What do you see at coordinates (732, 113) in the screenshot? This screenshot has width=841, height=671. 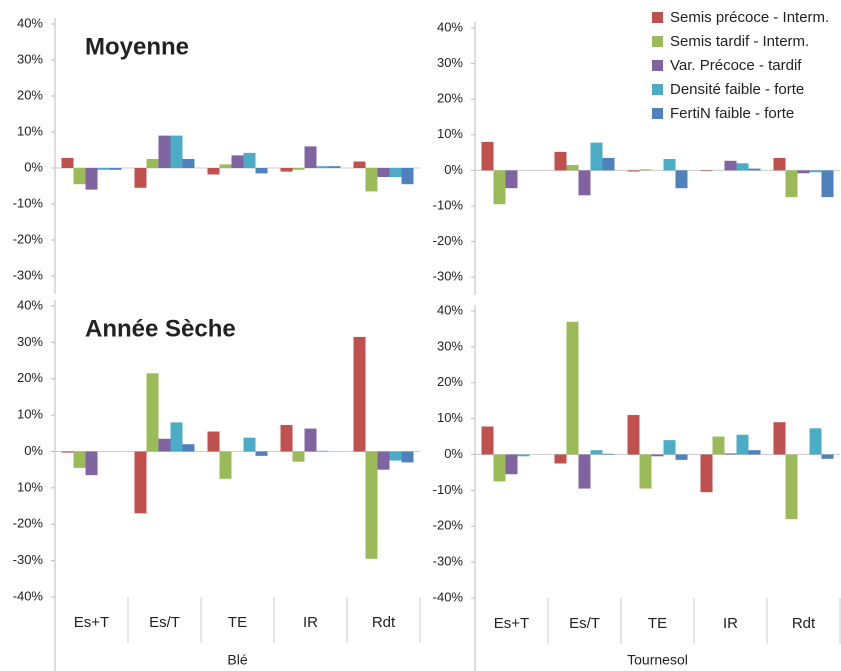 I see `legend-label: FertiN faible - forte` at bounding box center [732, 113].